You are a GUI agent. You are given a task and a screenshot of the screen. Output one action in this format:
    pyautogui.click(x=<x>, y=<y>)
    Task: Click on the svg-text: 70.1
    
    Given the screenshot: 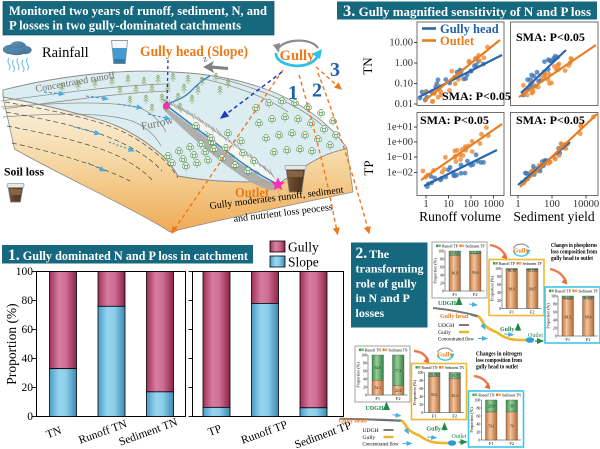 What is the action you would take?
    pyautogui.click(x=491, y=427)
    